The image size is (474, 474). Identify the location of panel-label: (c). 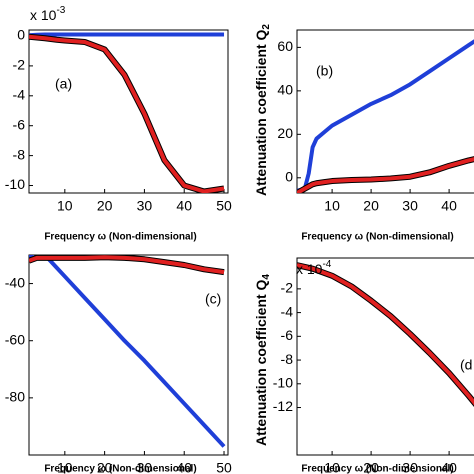
(213, 299).